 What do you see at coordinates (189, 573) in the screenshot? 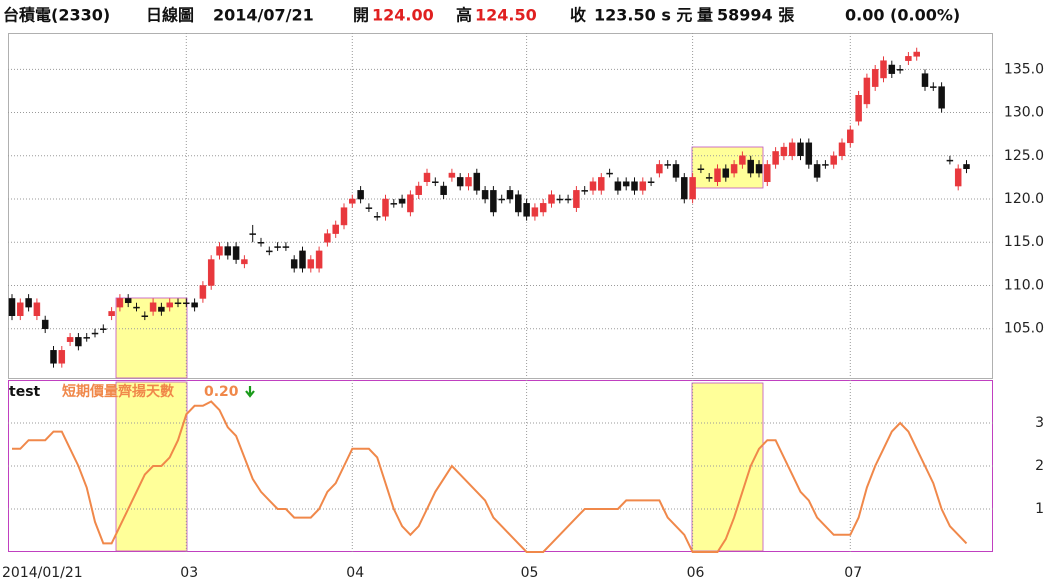
I see `x-tick-label: 03` at bounding box center [189, 573].